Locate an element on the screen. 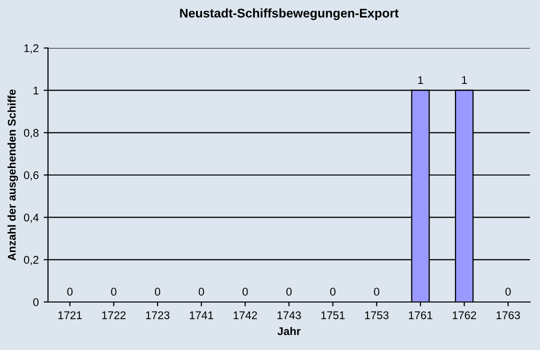  x-tick-label: 1761 is located at coordinates (420, 315).